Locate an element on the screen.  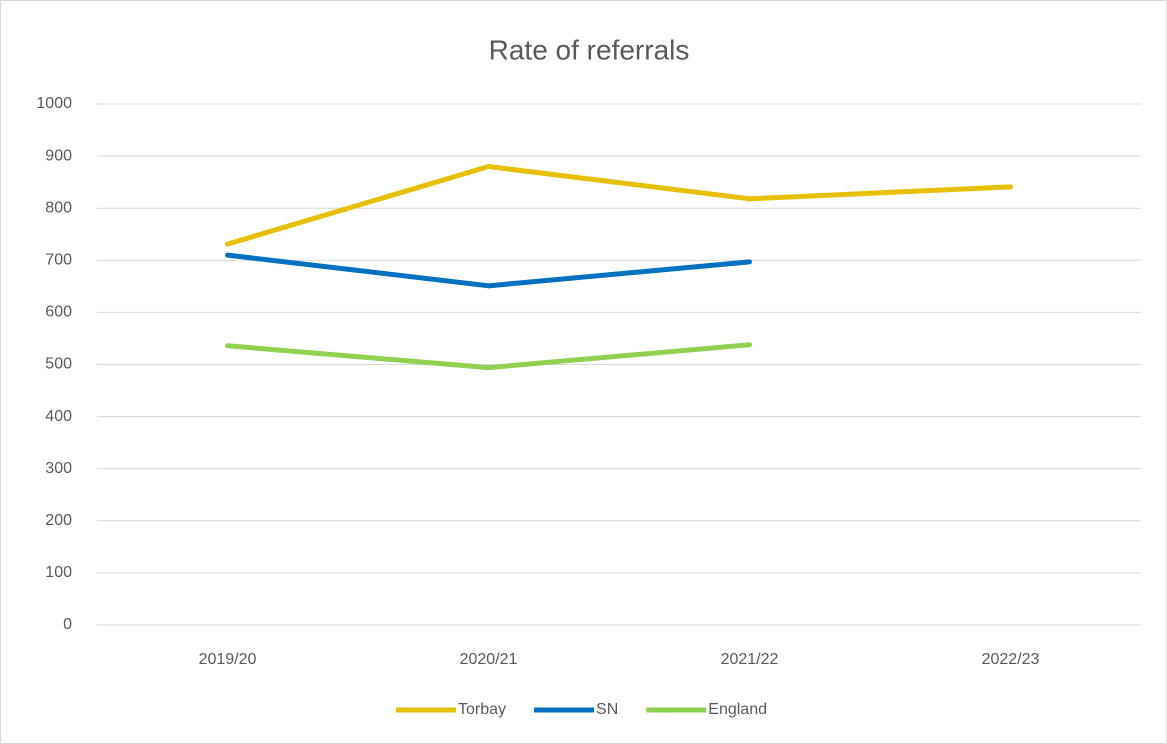
y-tick-label: 0 is located at coordinates (67, 624).